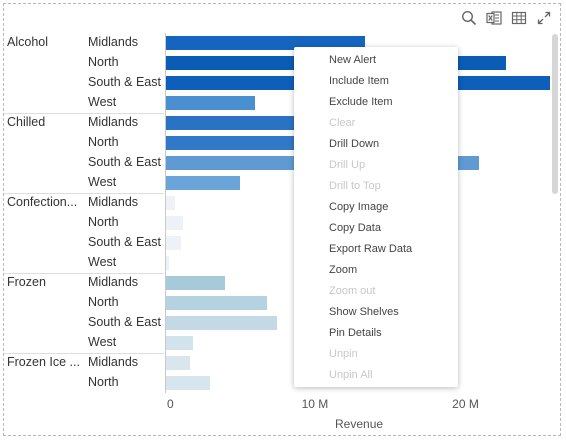  I want to click on x-axis-label: Revenue, so click(359, 424).